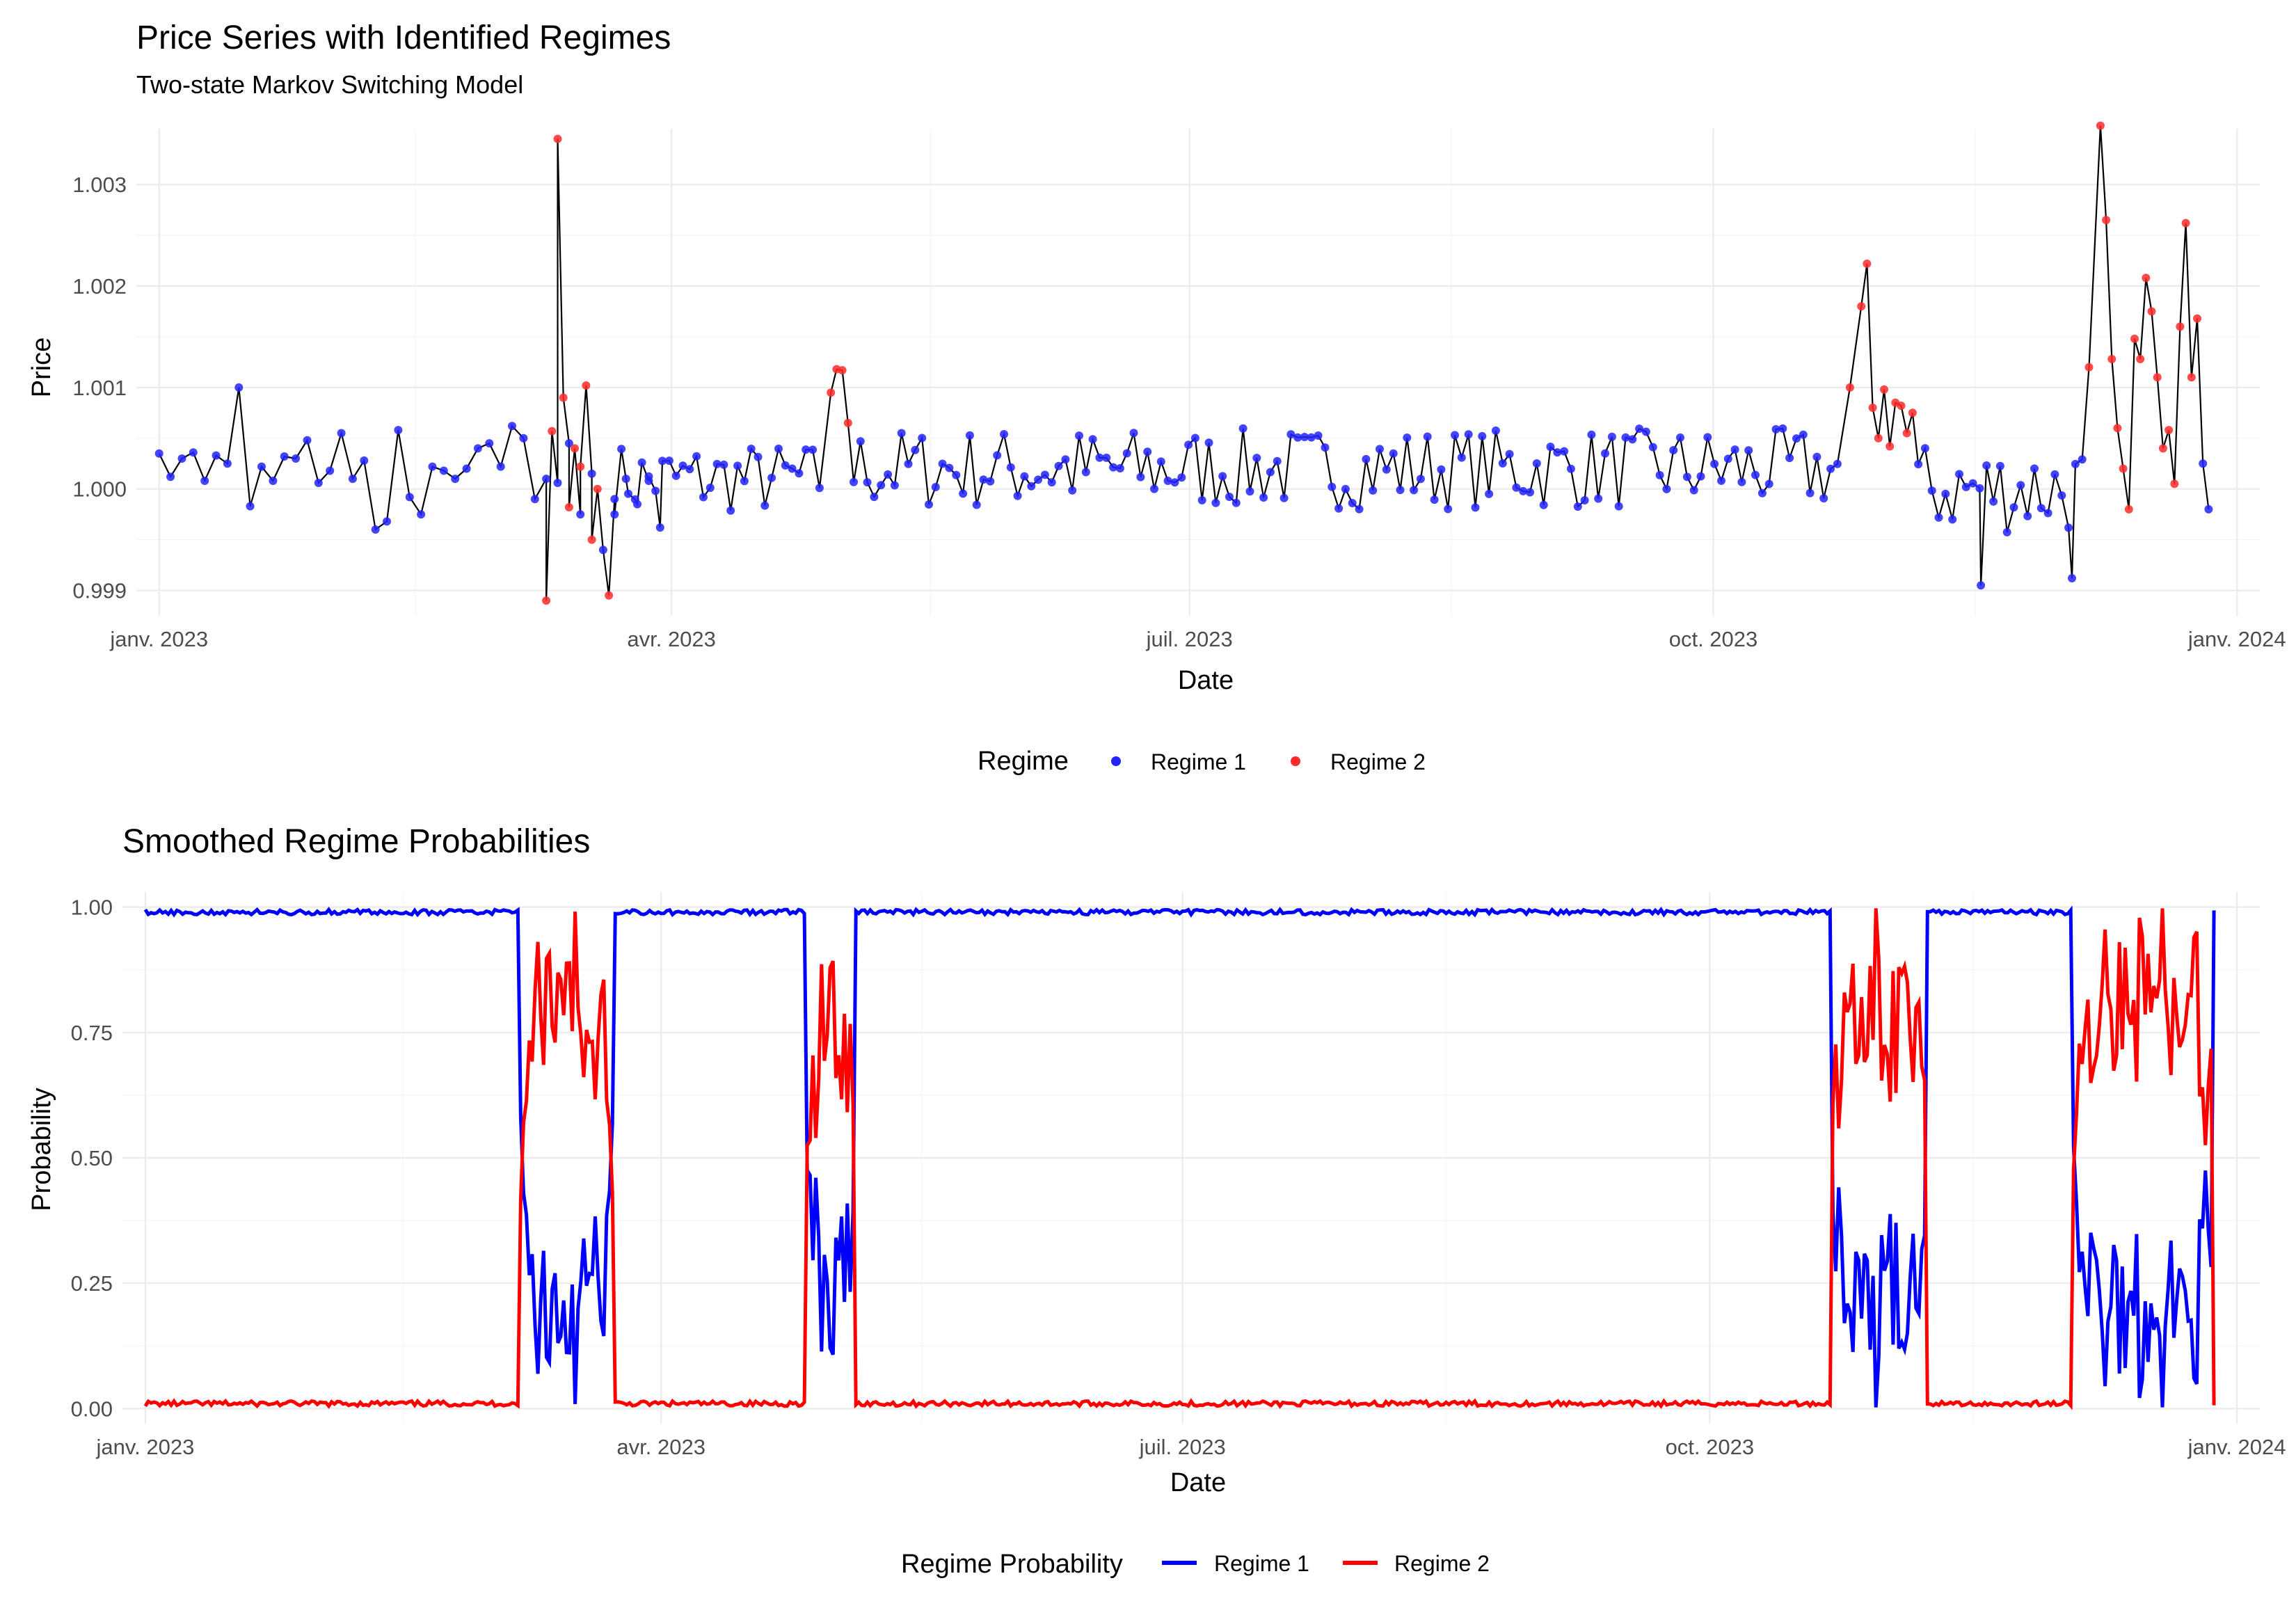 The image size is (2296, 1599). I want to click on probability-chart-x-tick-label: oct. 2023, so click(1711, 1447).